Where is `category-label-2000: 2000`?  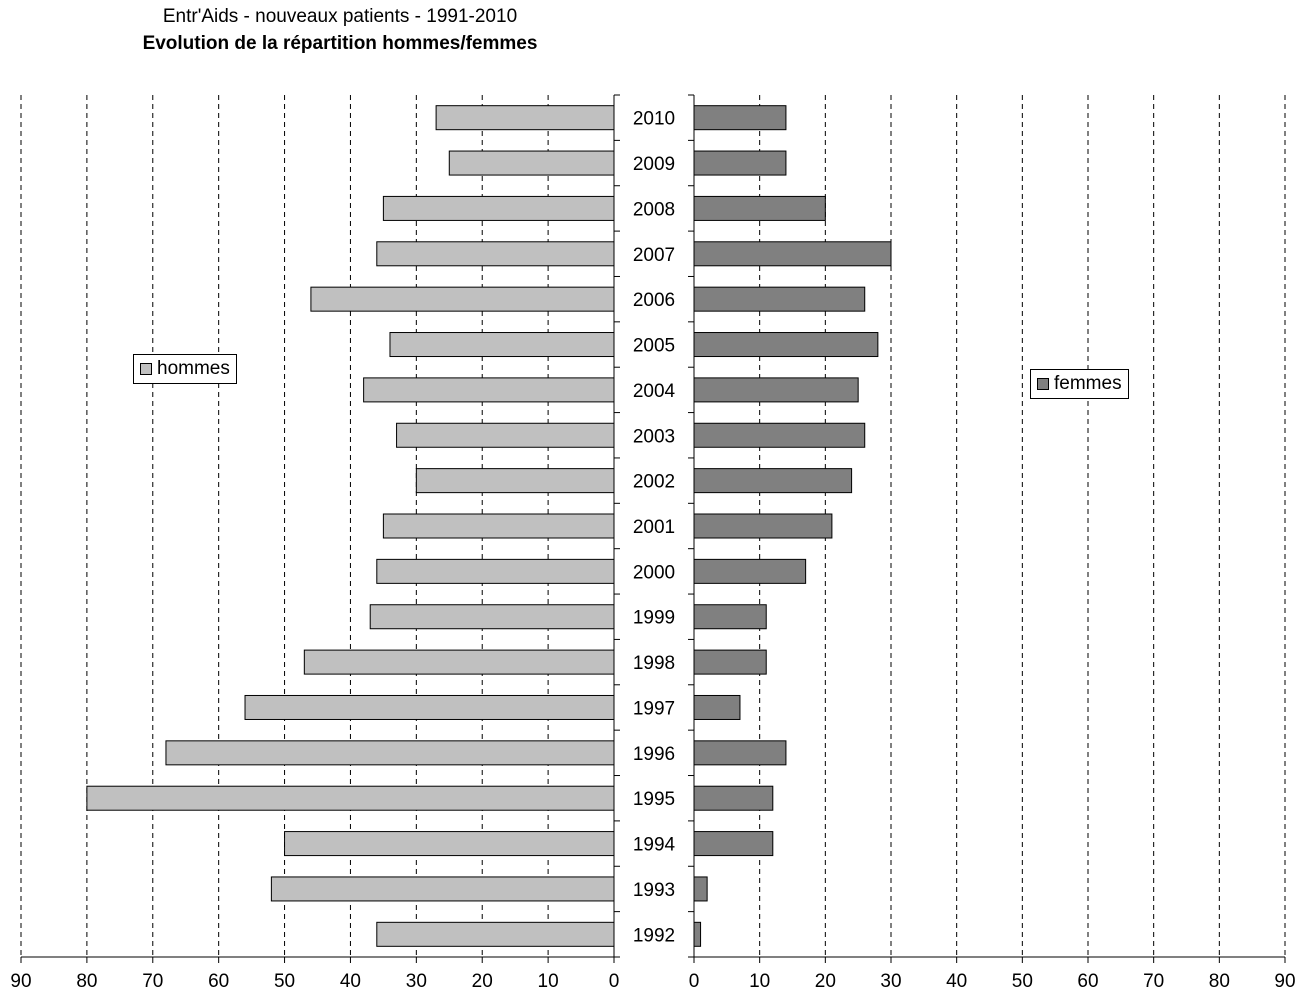
category-label-2000: 2000 is located at coordinates (654, 572).